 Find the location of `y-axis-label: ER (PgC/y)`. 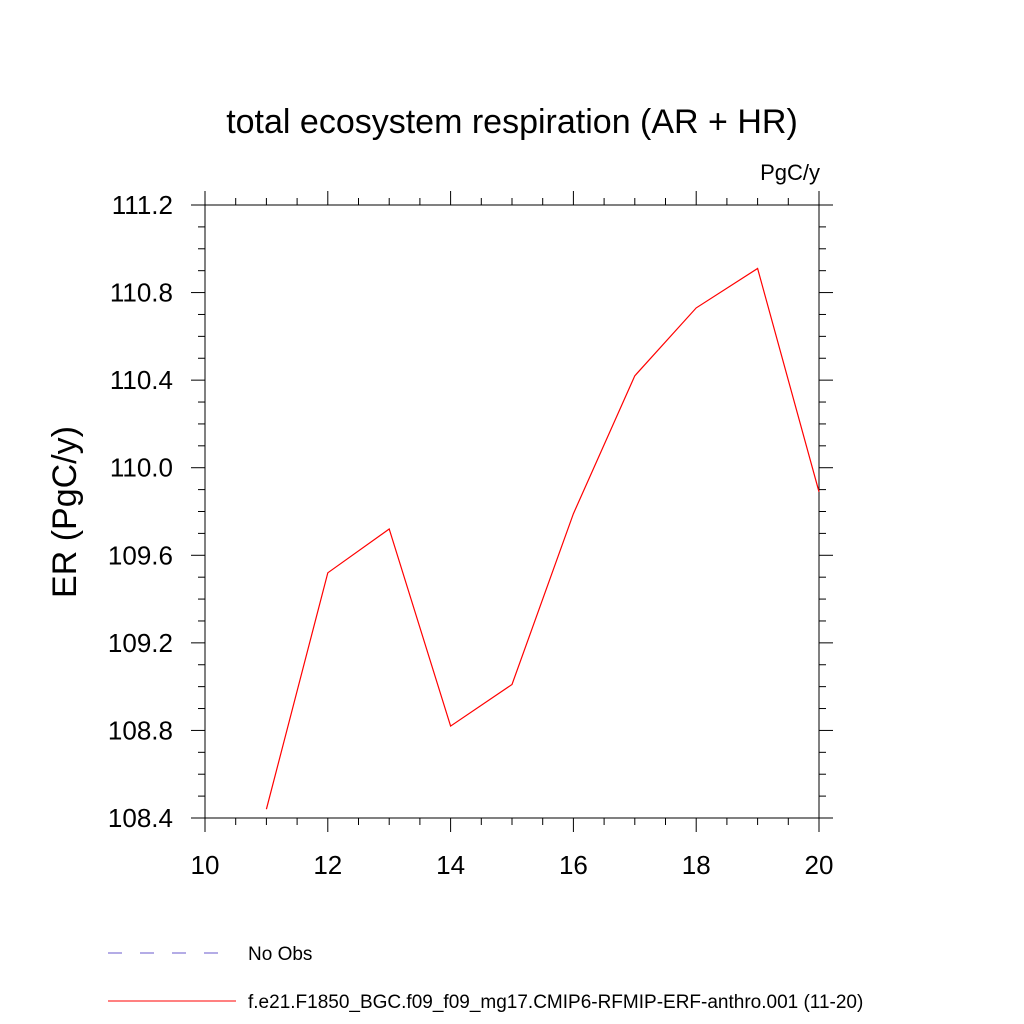

y-axis-label: ER (PgC/y) is located at coordinates (65, 512).